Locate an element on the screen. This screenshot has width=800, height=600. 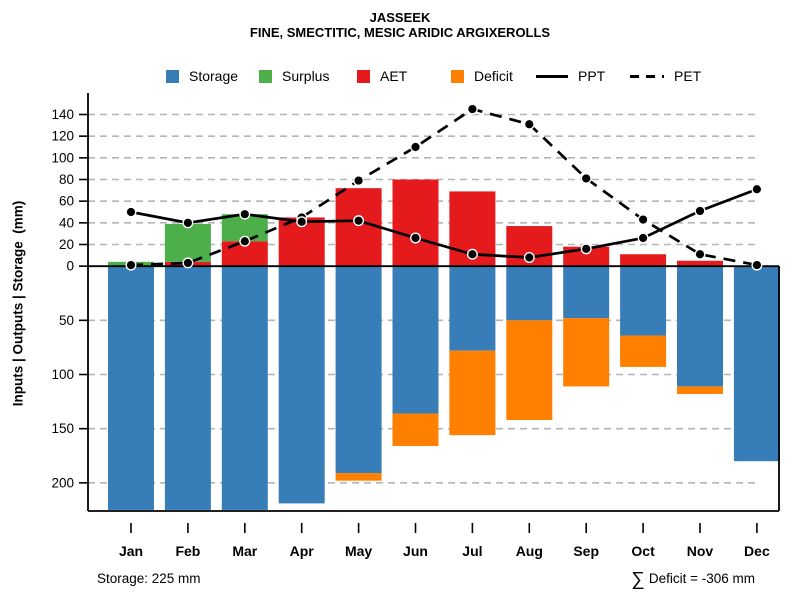
legend-item-deficit: Deficit is located at coordinates (482, 76).